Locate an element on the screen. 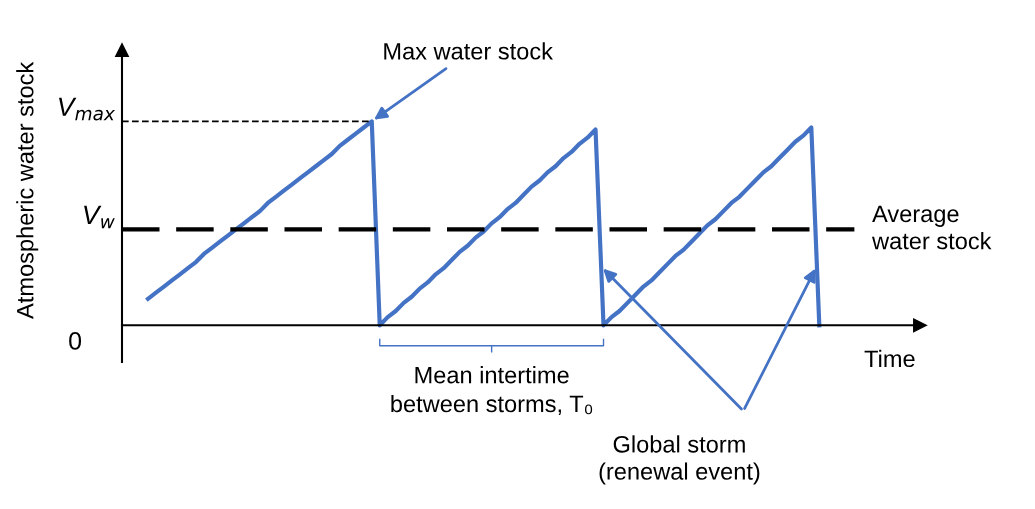  text: Max water stock is located at coordinates (468, 51).